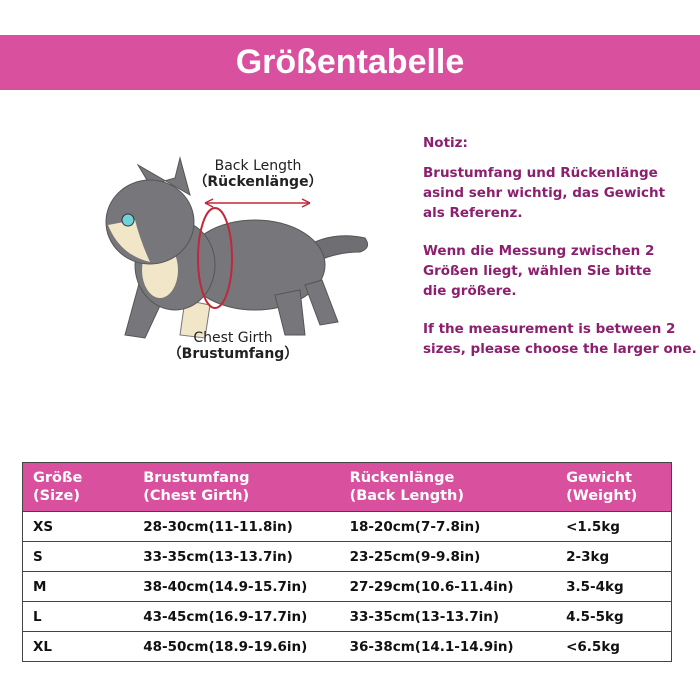  I want to click on table-row: S 33-35cm(13-13.7in) 23-25cm(9-9.8in) 2-3kg, so click(347, 556).